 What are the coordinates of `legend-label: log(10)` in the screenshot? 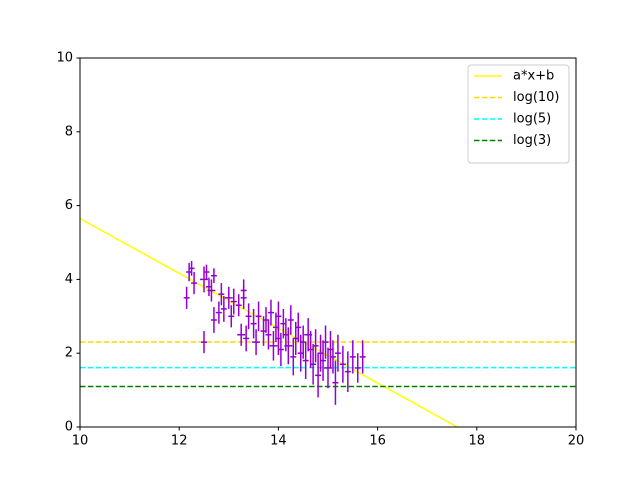 It's located at (536, 97).